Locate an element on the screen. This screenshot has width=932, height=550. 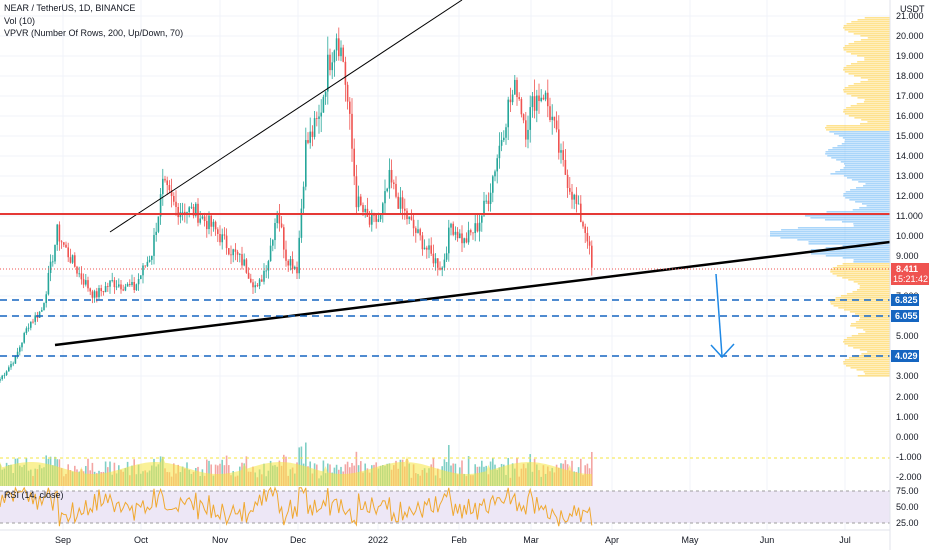
month-label: Feb is located at coordinates (459, 540).